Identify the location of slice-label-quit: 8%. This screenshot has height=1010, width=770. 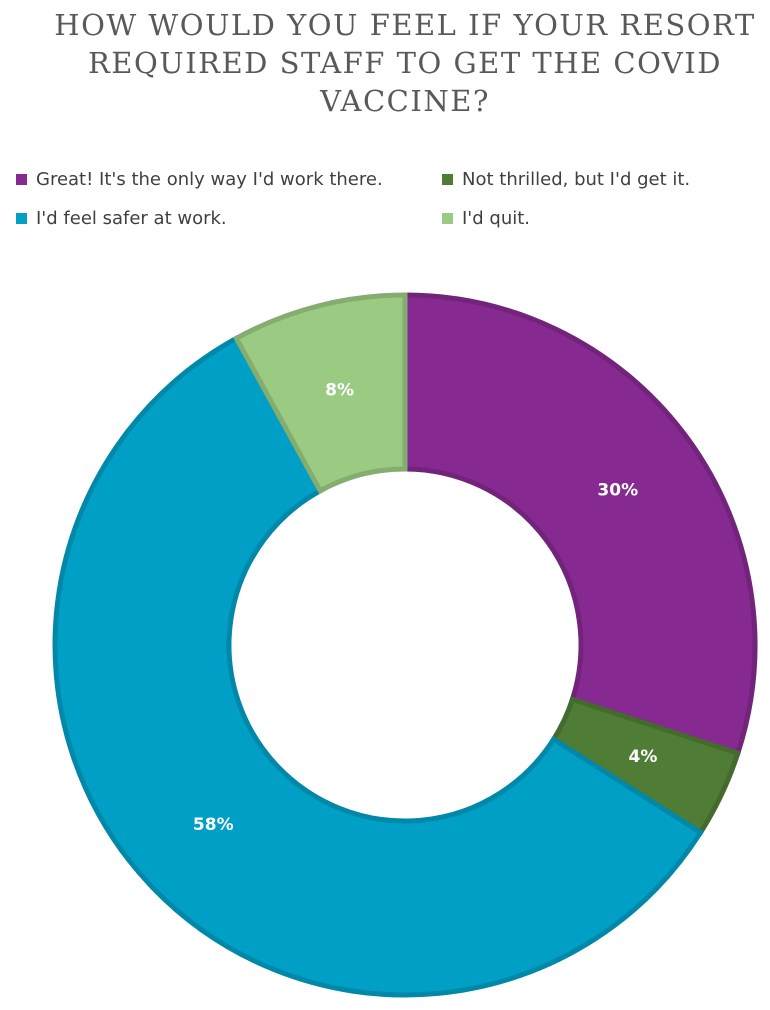
(339, 390).